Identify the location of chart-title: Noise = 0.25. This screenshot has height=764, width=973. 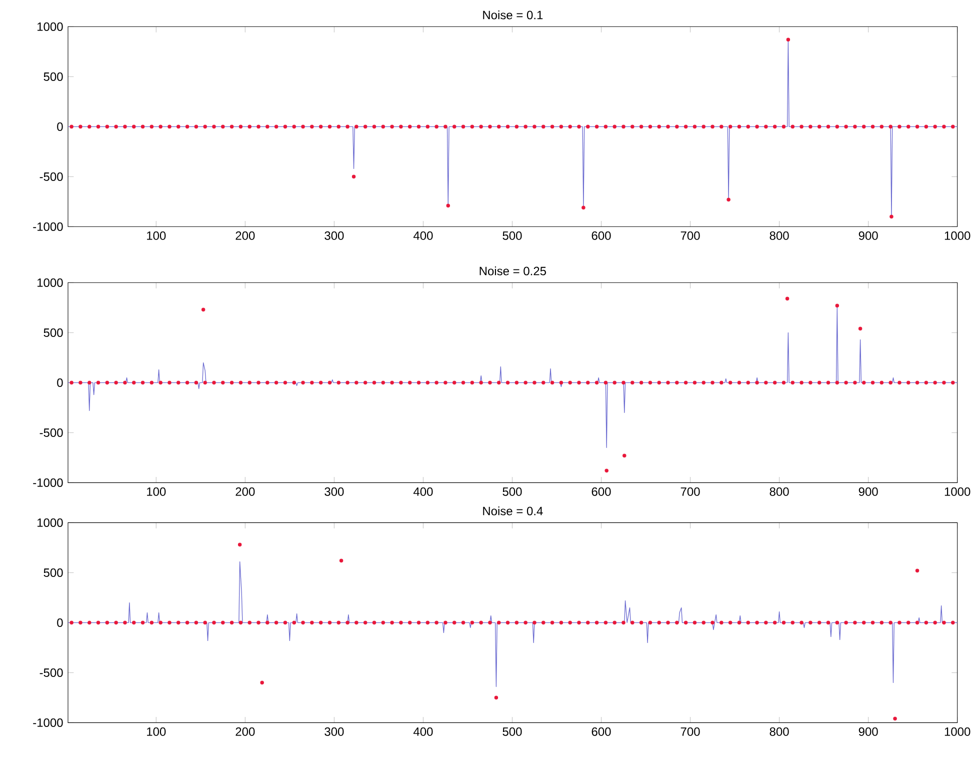
(513, 271).